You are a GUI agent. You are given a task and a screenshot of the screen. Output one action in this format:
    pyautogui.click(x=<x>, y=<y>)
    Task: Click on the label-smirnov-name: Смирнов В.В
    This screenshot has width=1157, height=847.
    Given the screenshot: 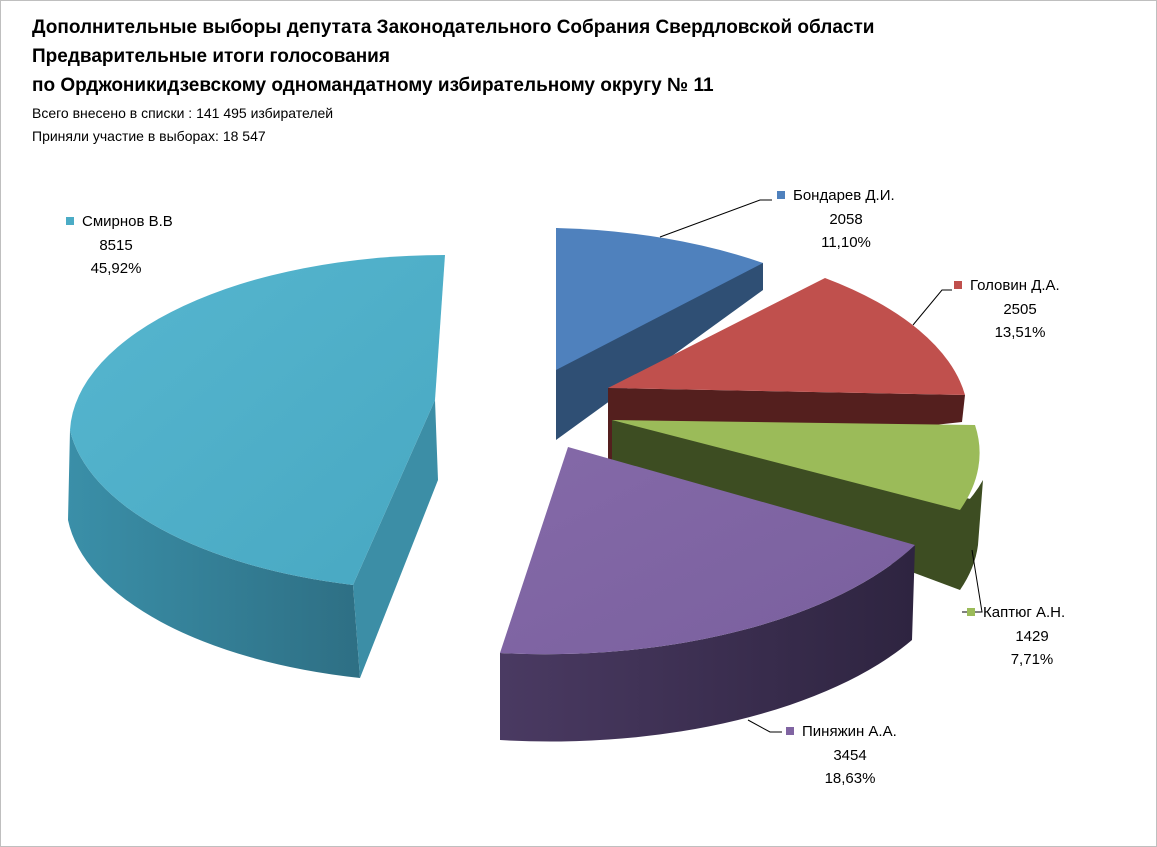 What is the action you would take?
    pyautogui.click(x=127, y=221)
    